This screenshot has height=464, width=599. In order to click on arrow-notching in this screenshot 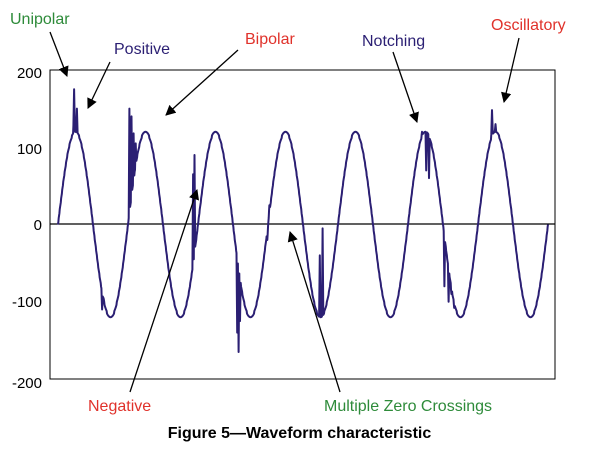, I will do `click(405, 87)`.